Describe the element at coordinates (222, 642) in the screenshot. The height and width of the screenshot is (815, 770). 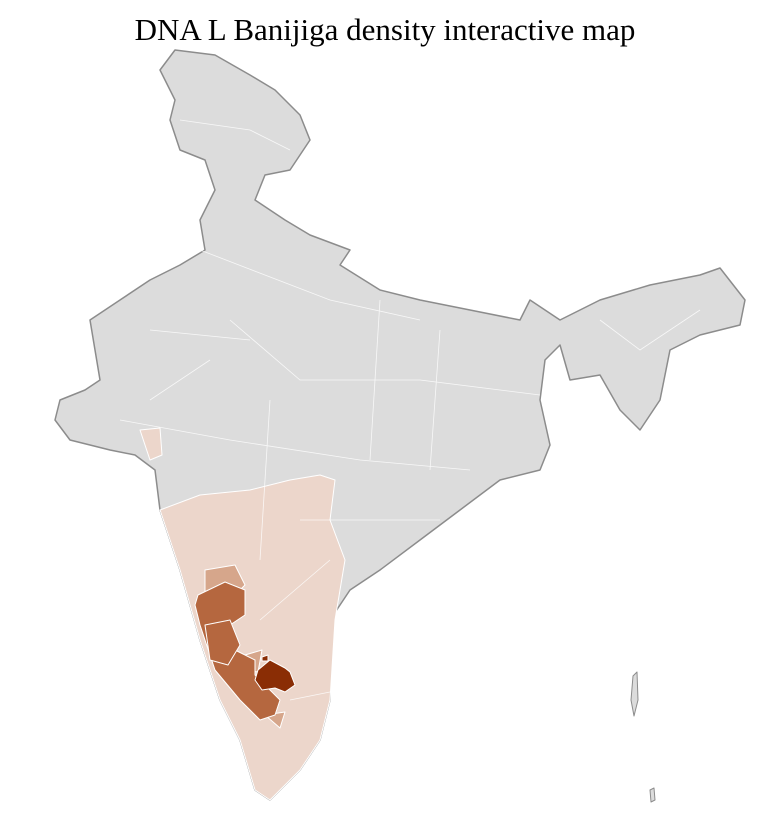
I see `region-density-high` at that location.